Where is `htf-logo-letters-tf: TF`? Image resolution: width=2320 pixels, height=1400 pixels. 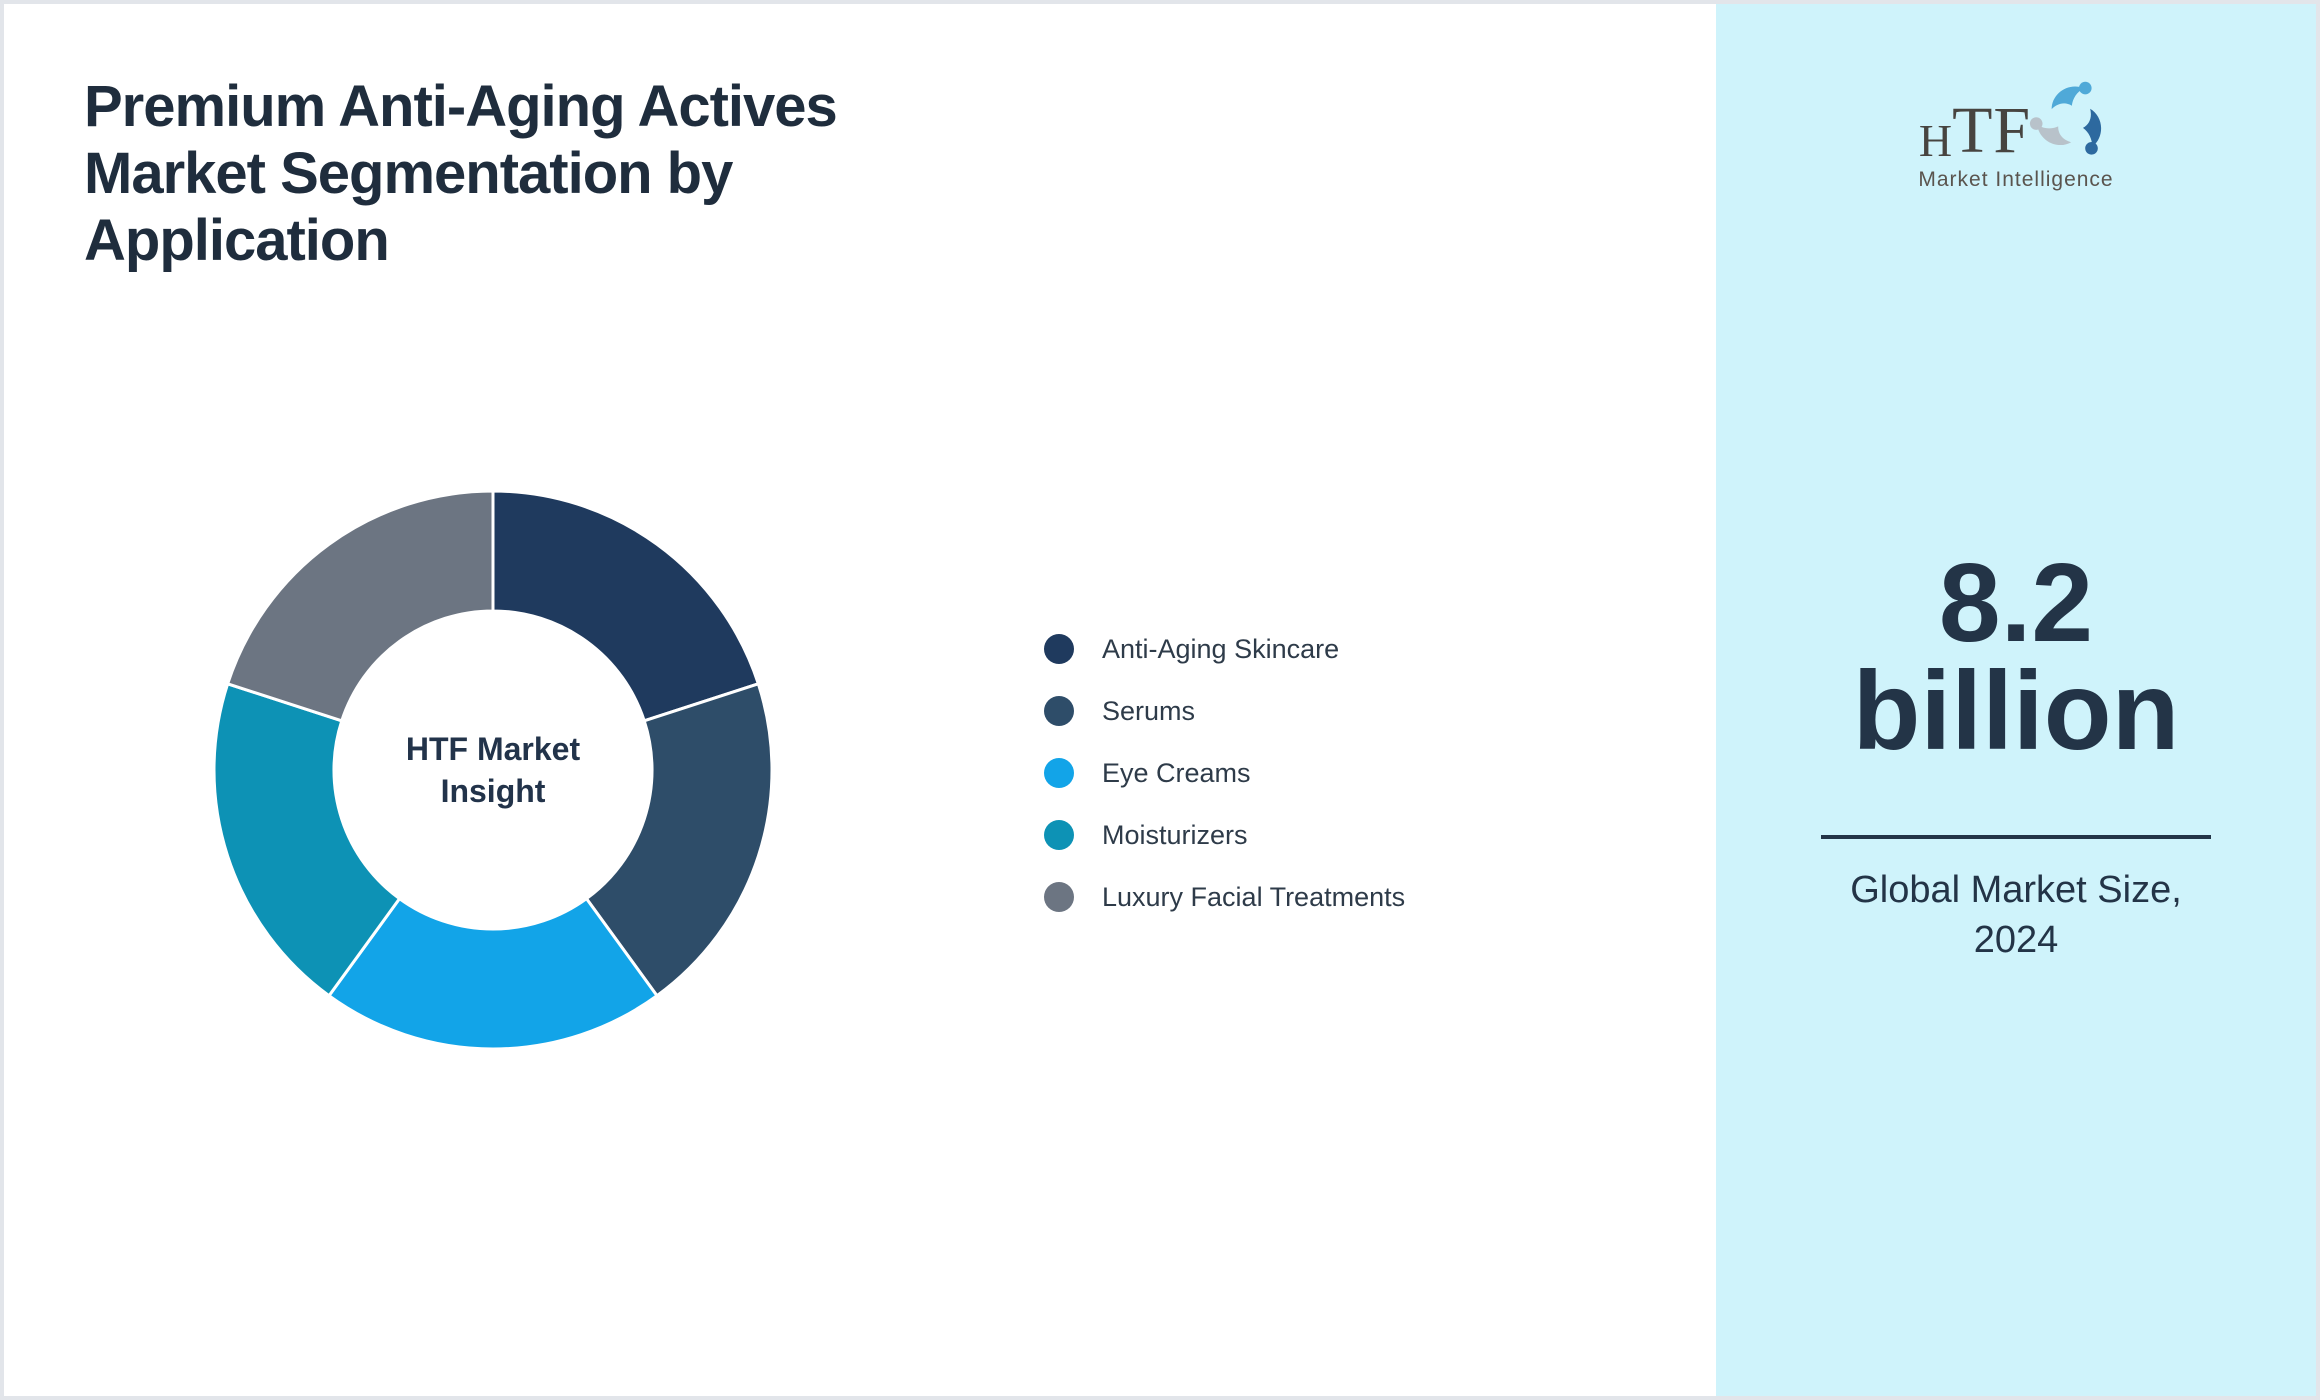 htf-logo-letters-tf: TF is located at coordinates (1992, 130).